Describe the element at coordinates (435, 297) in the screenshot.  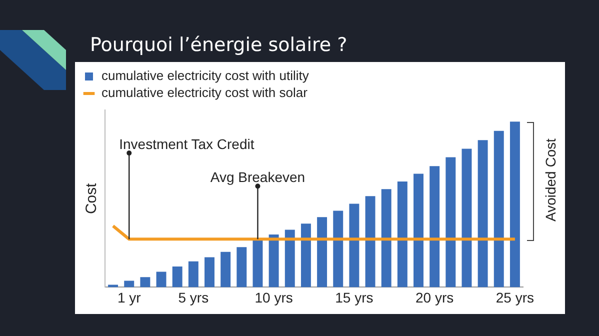
I see `x-tick-label: 20 yrs` at that location.